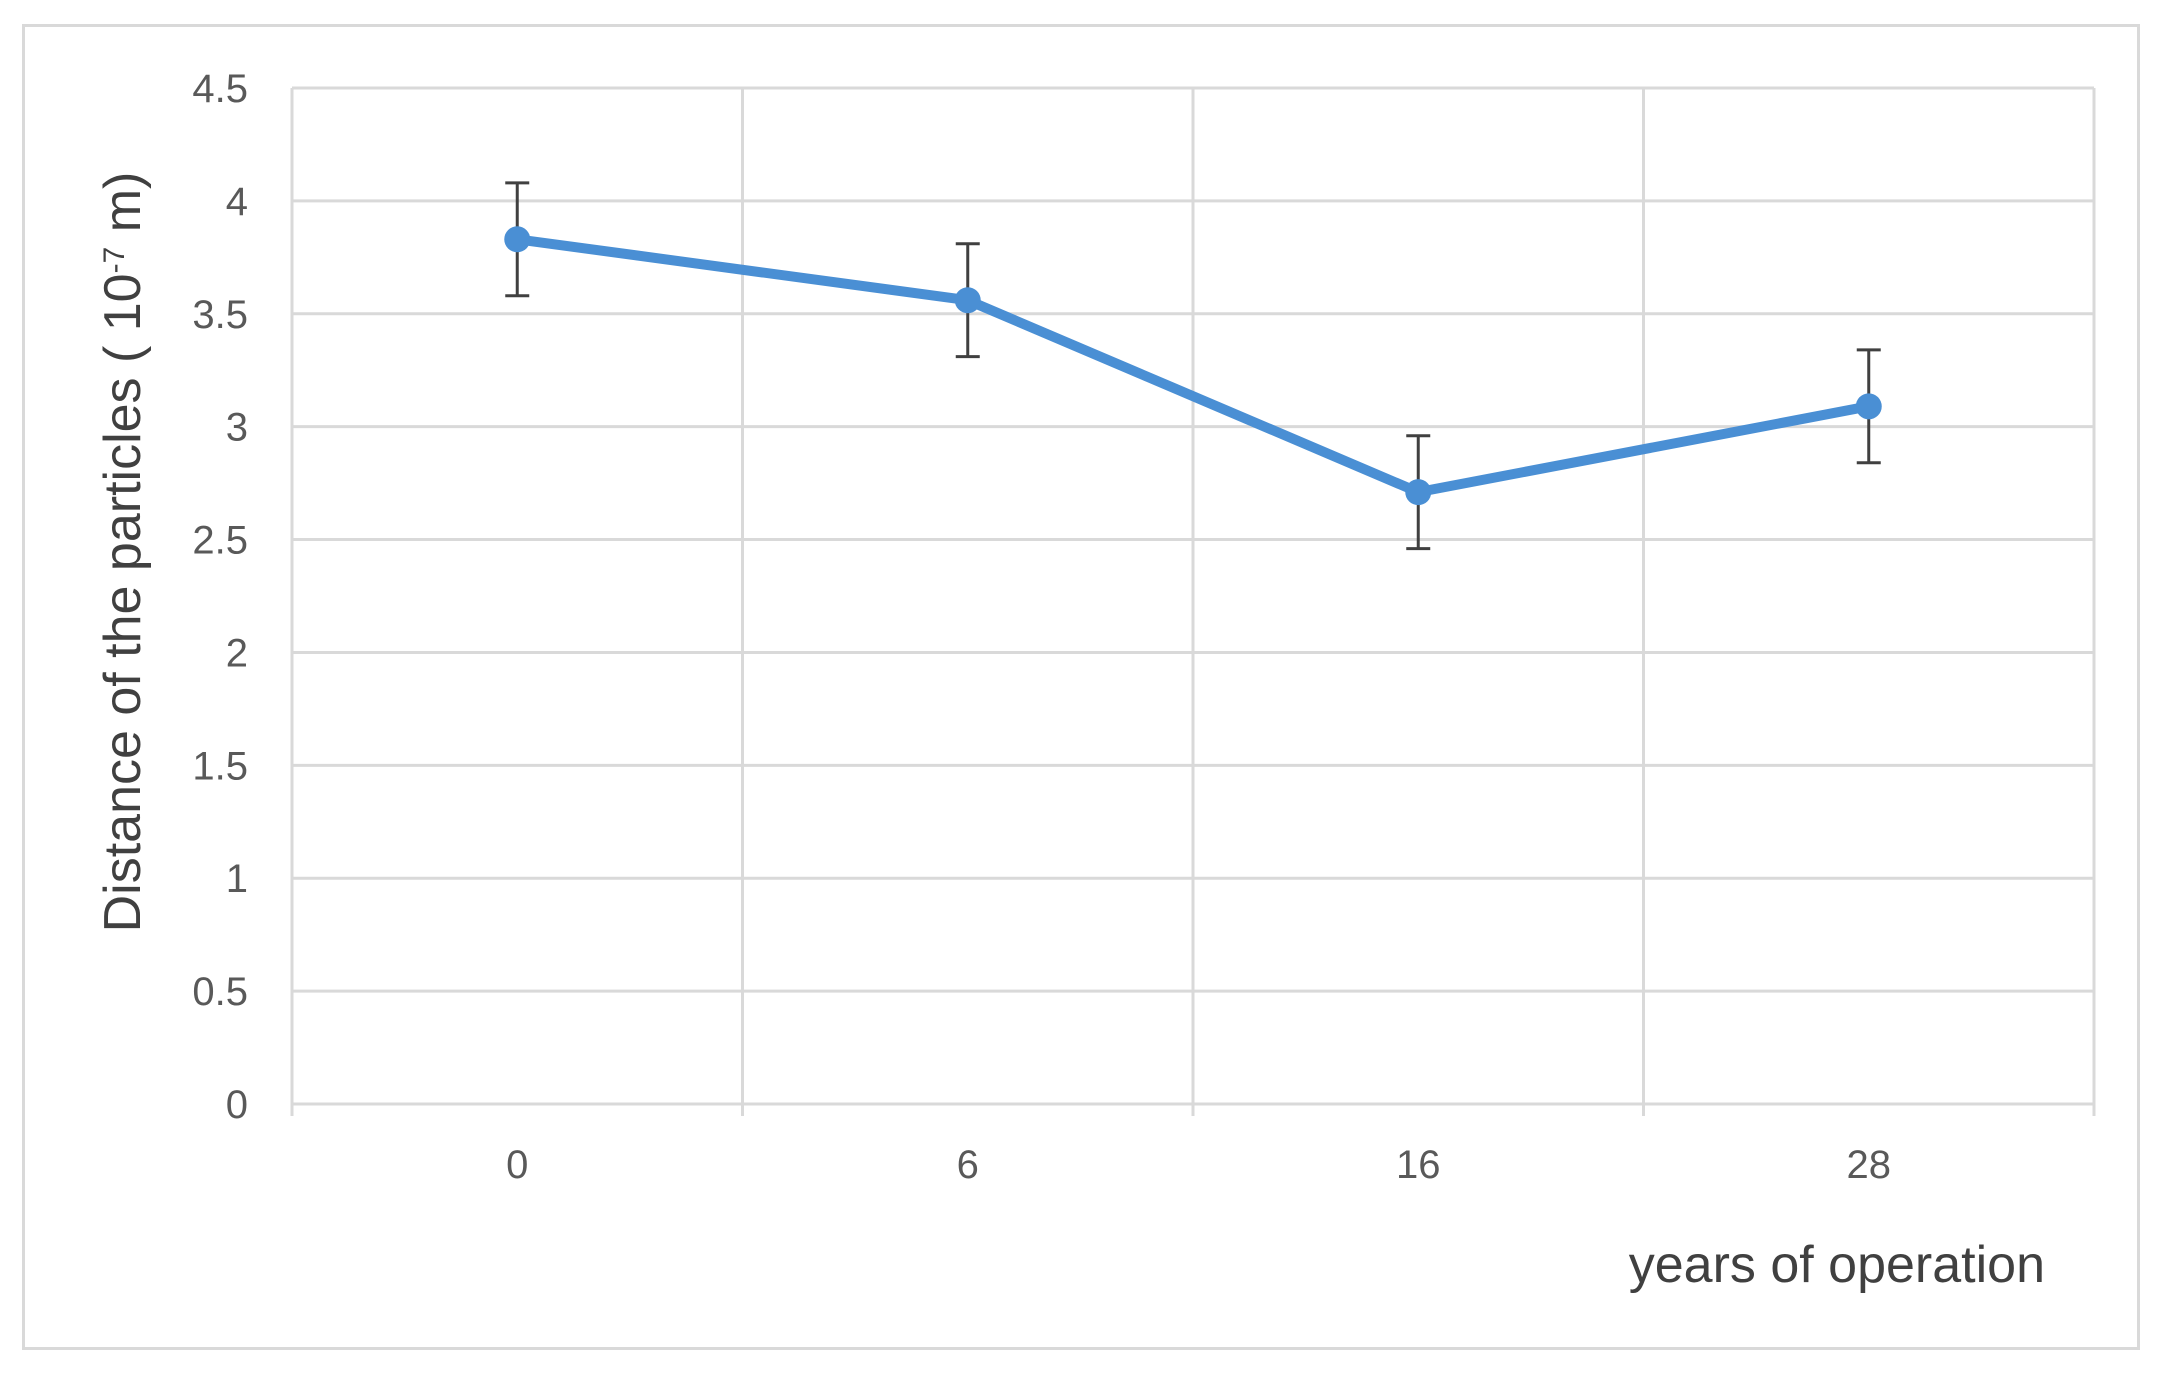  What do you see at coordinates (237, 1105) in the screenshot?
I see `y-tick-label: 0` at bounding box center [237, 1105].